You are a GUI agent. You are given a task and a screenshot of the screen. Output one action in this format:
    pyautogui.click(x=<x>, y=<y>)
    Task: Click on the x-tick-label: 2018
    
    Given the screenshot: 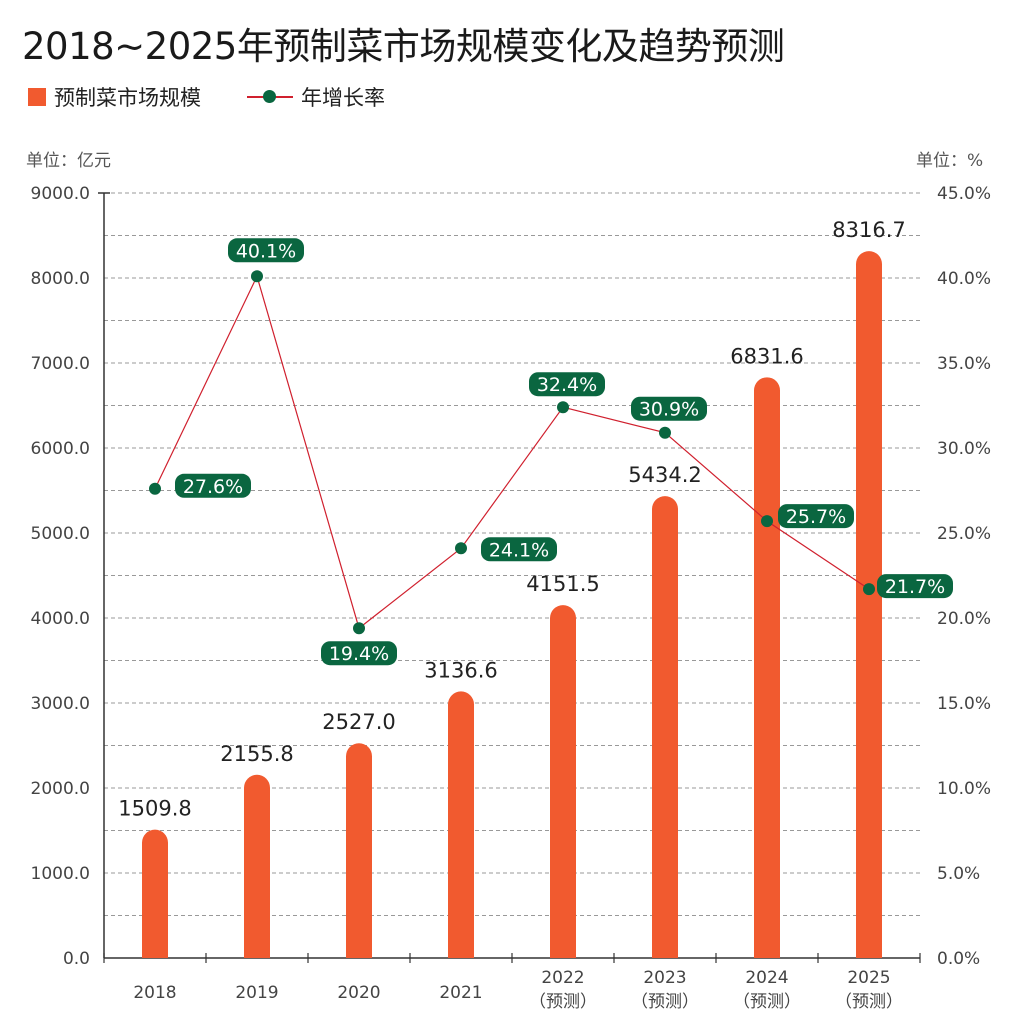 What is the action you would take?
    pyautogui.click(x=154, y=993)
    